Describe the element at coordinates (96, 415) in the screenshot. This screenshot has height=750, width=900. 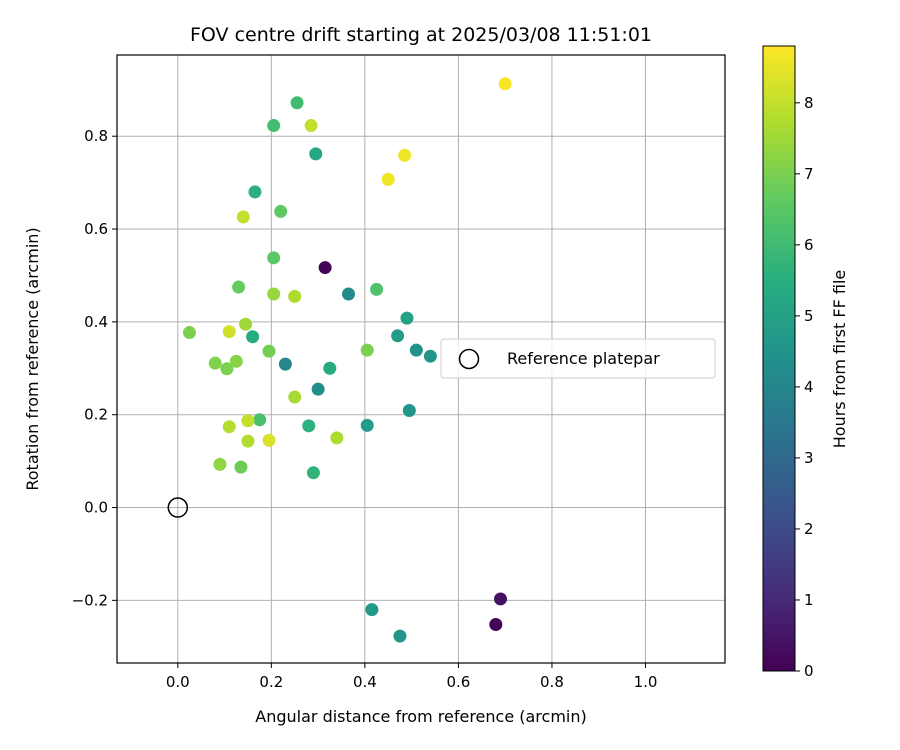
I see `y-tick-label: 0.2` at that location.